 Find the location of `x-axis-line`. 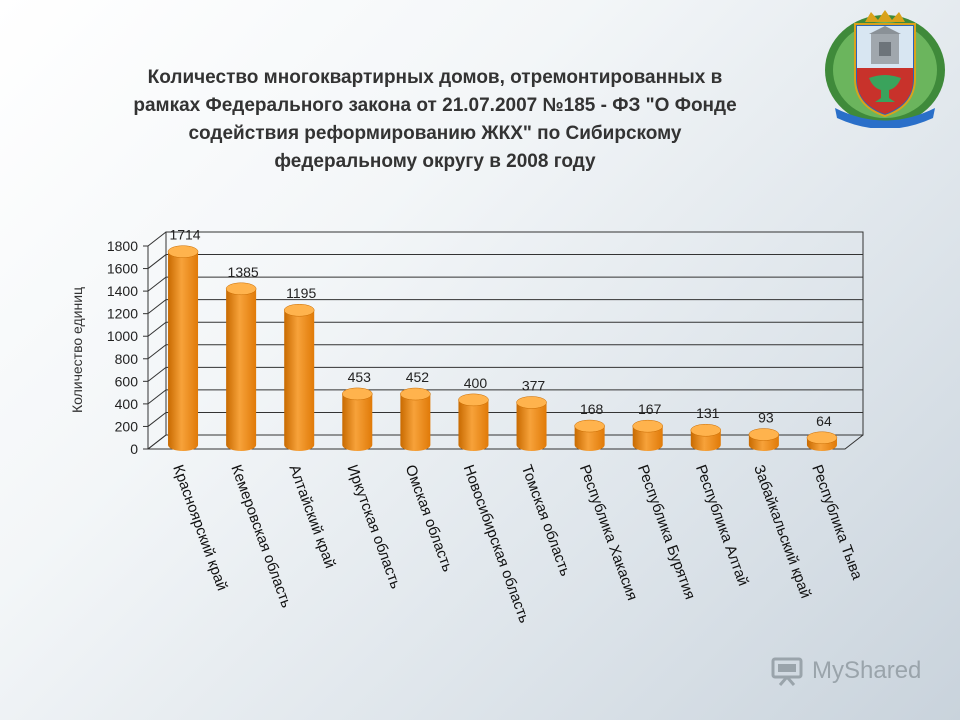

x-axis-line is located at coordinates (506, 442).